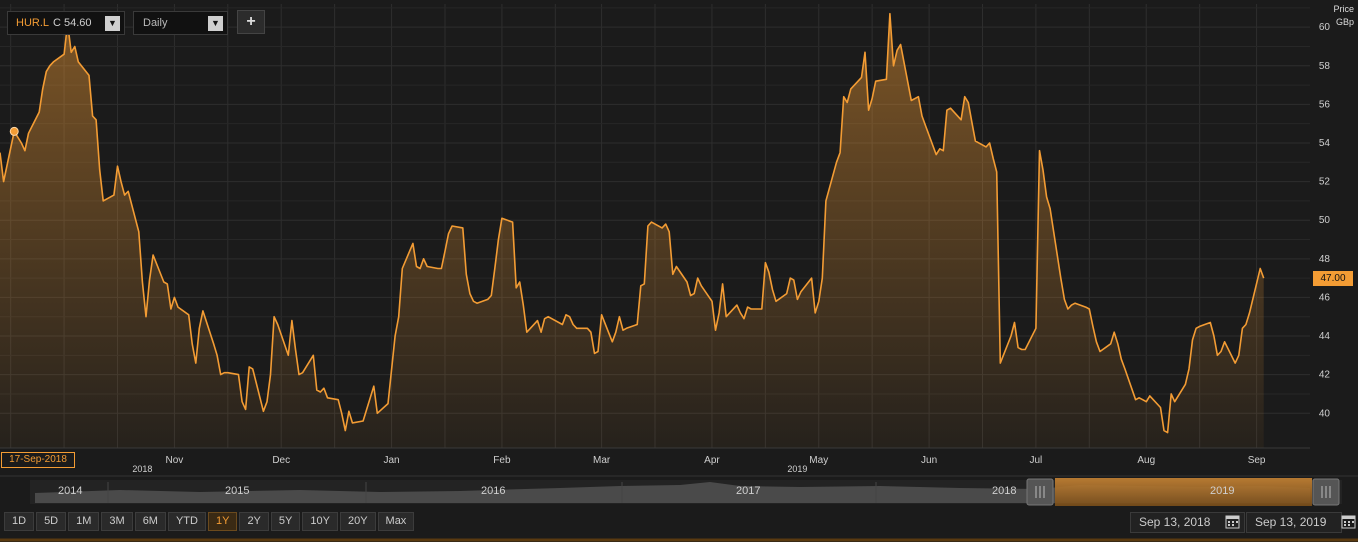 This screenshot has height=542, width=1358. Describe the element at coordinates (117, 521) in the screenshot. I see `range-button-3m: 3M` at that location.